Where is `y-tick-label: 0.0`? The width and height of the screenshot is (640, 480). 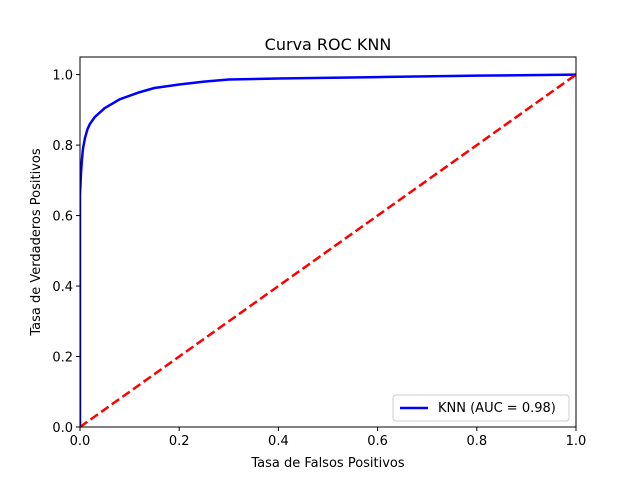
y-tick-label: 0.0 is located at coordinates (62, 428).